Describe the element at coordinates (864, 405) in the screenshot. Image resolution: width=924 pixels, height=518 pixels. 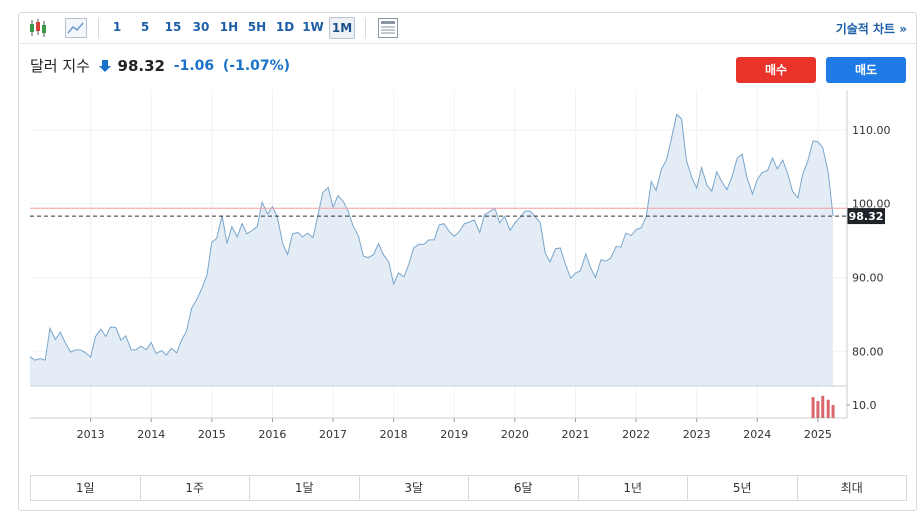
I see `volume-tick-label: 10.0` at that location.